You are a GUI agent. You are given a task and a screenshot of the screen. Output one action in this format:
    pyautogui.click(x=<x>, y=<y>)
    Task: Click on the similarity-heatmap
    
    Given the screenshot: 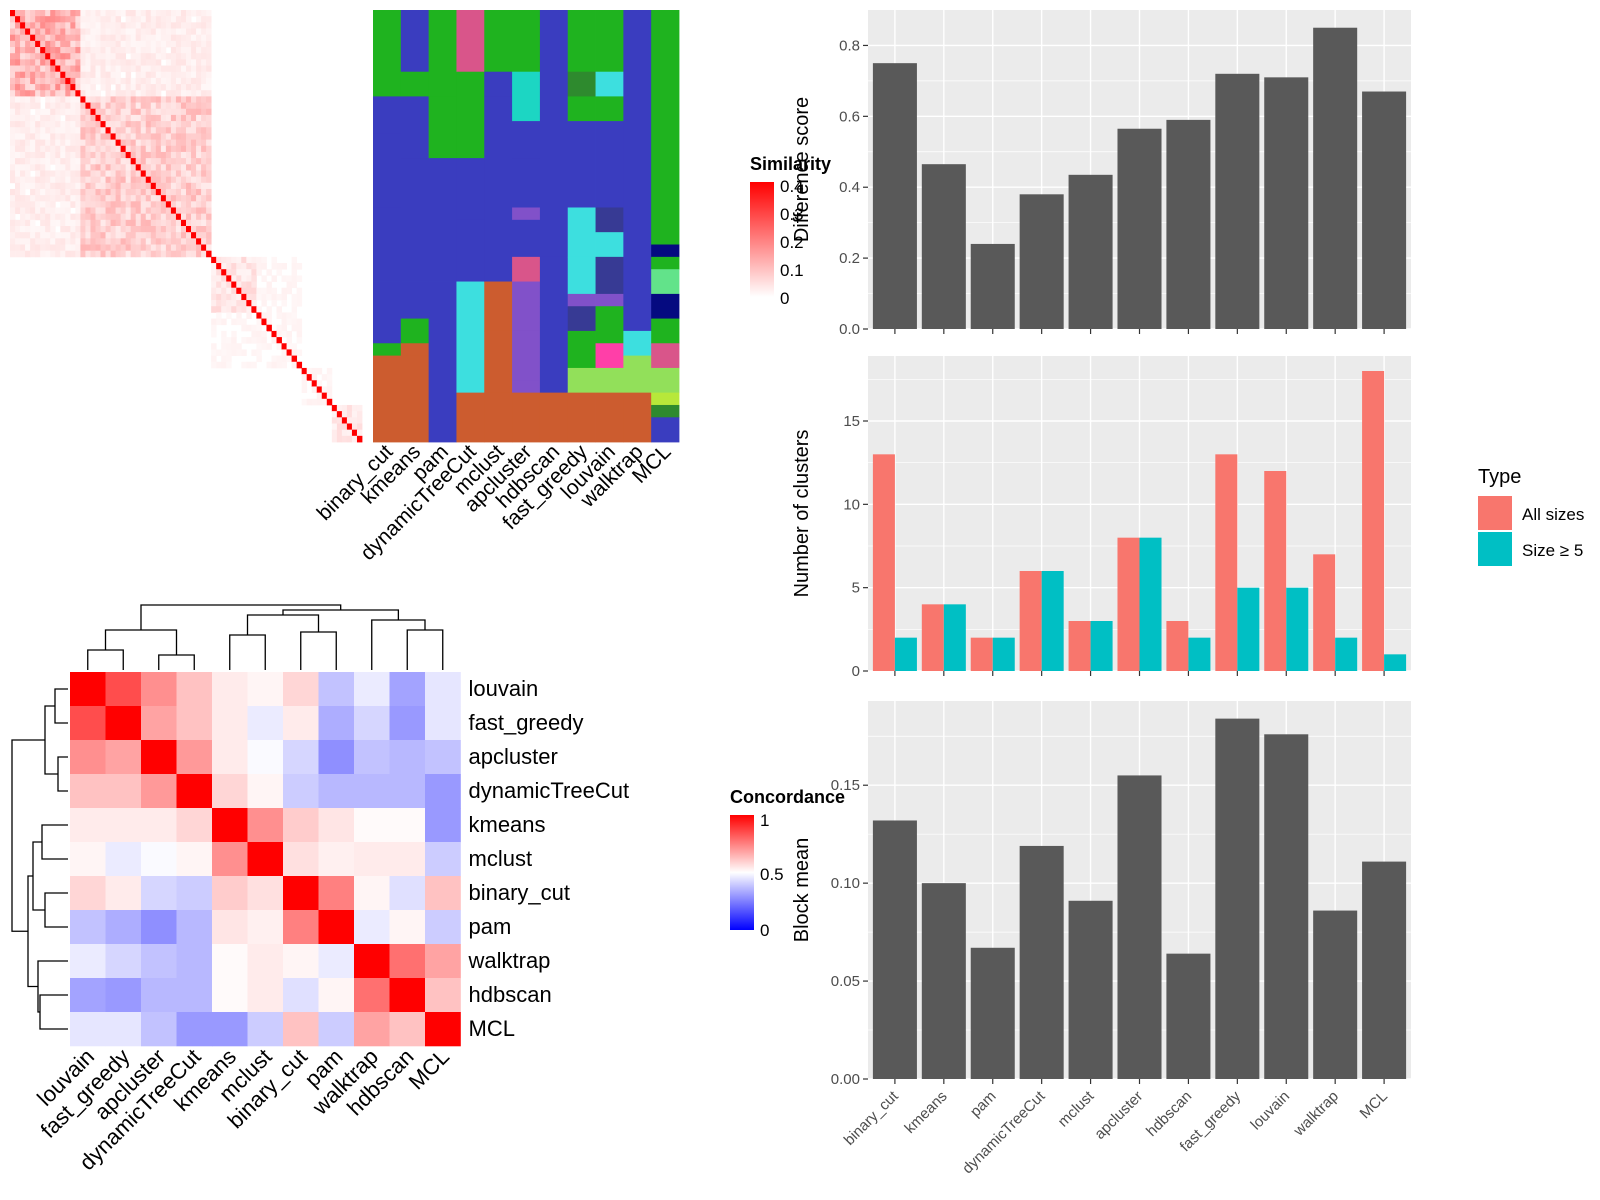 What is the action you would take?
    pyautogui.click(x=186, y=226)
    